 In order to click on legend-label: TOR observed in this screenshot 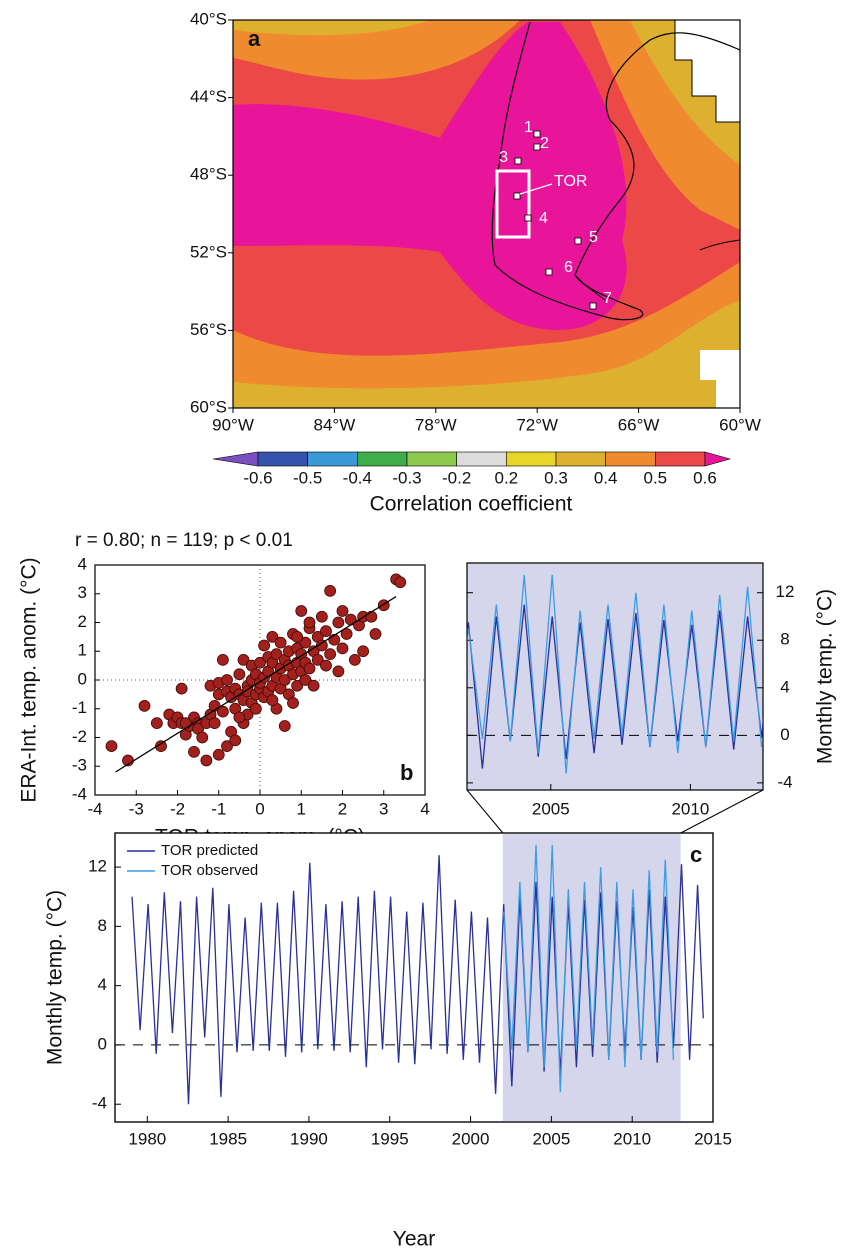, I will do `click(209, 870)`.